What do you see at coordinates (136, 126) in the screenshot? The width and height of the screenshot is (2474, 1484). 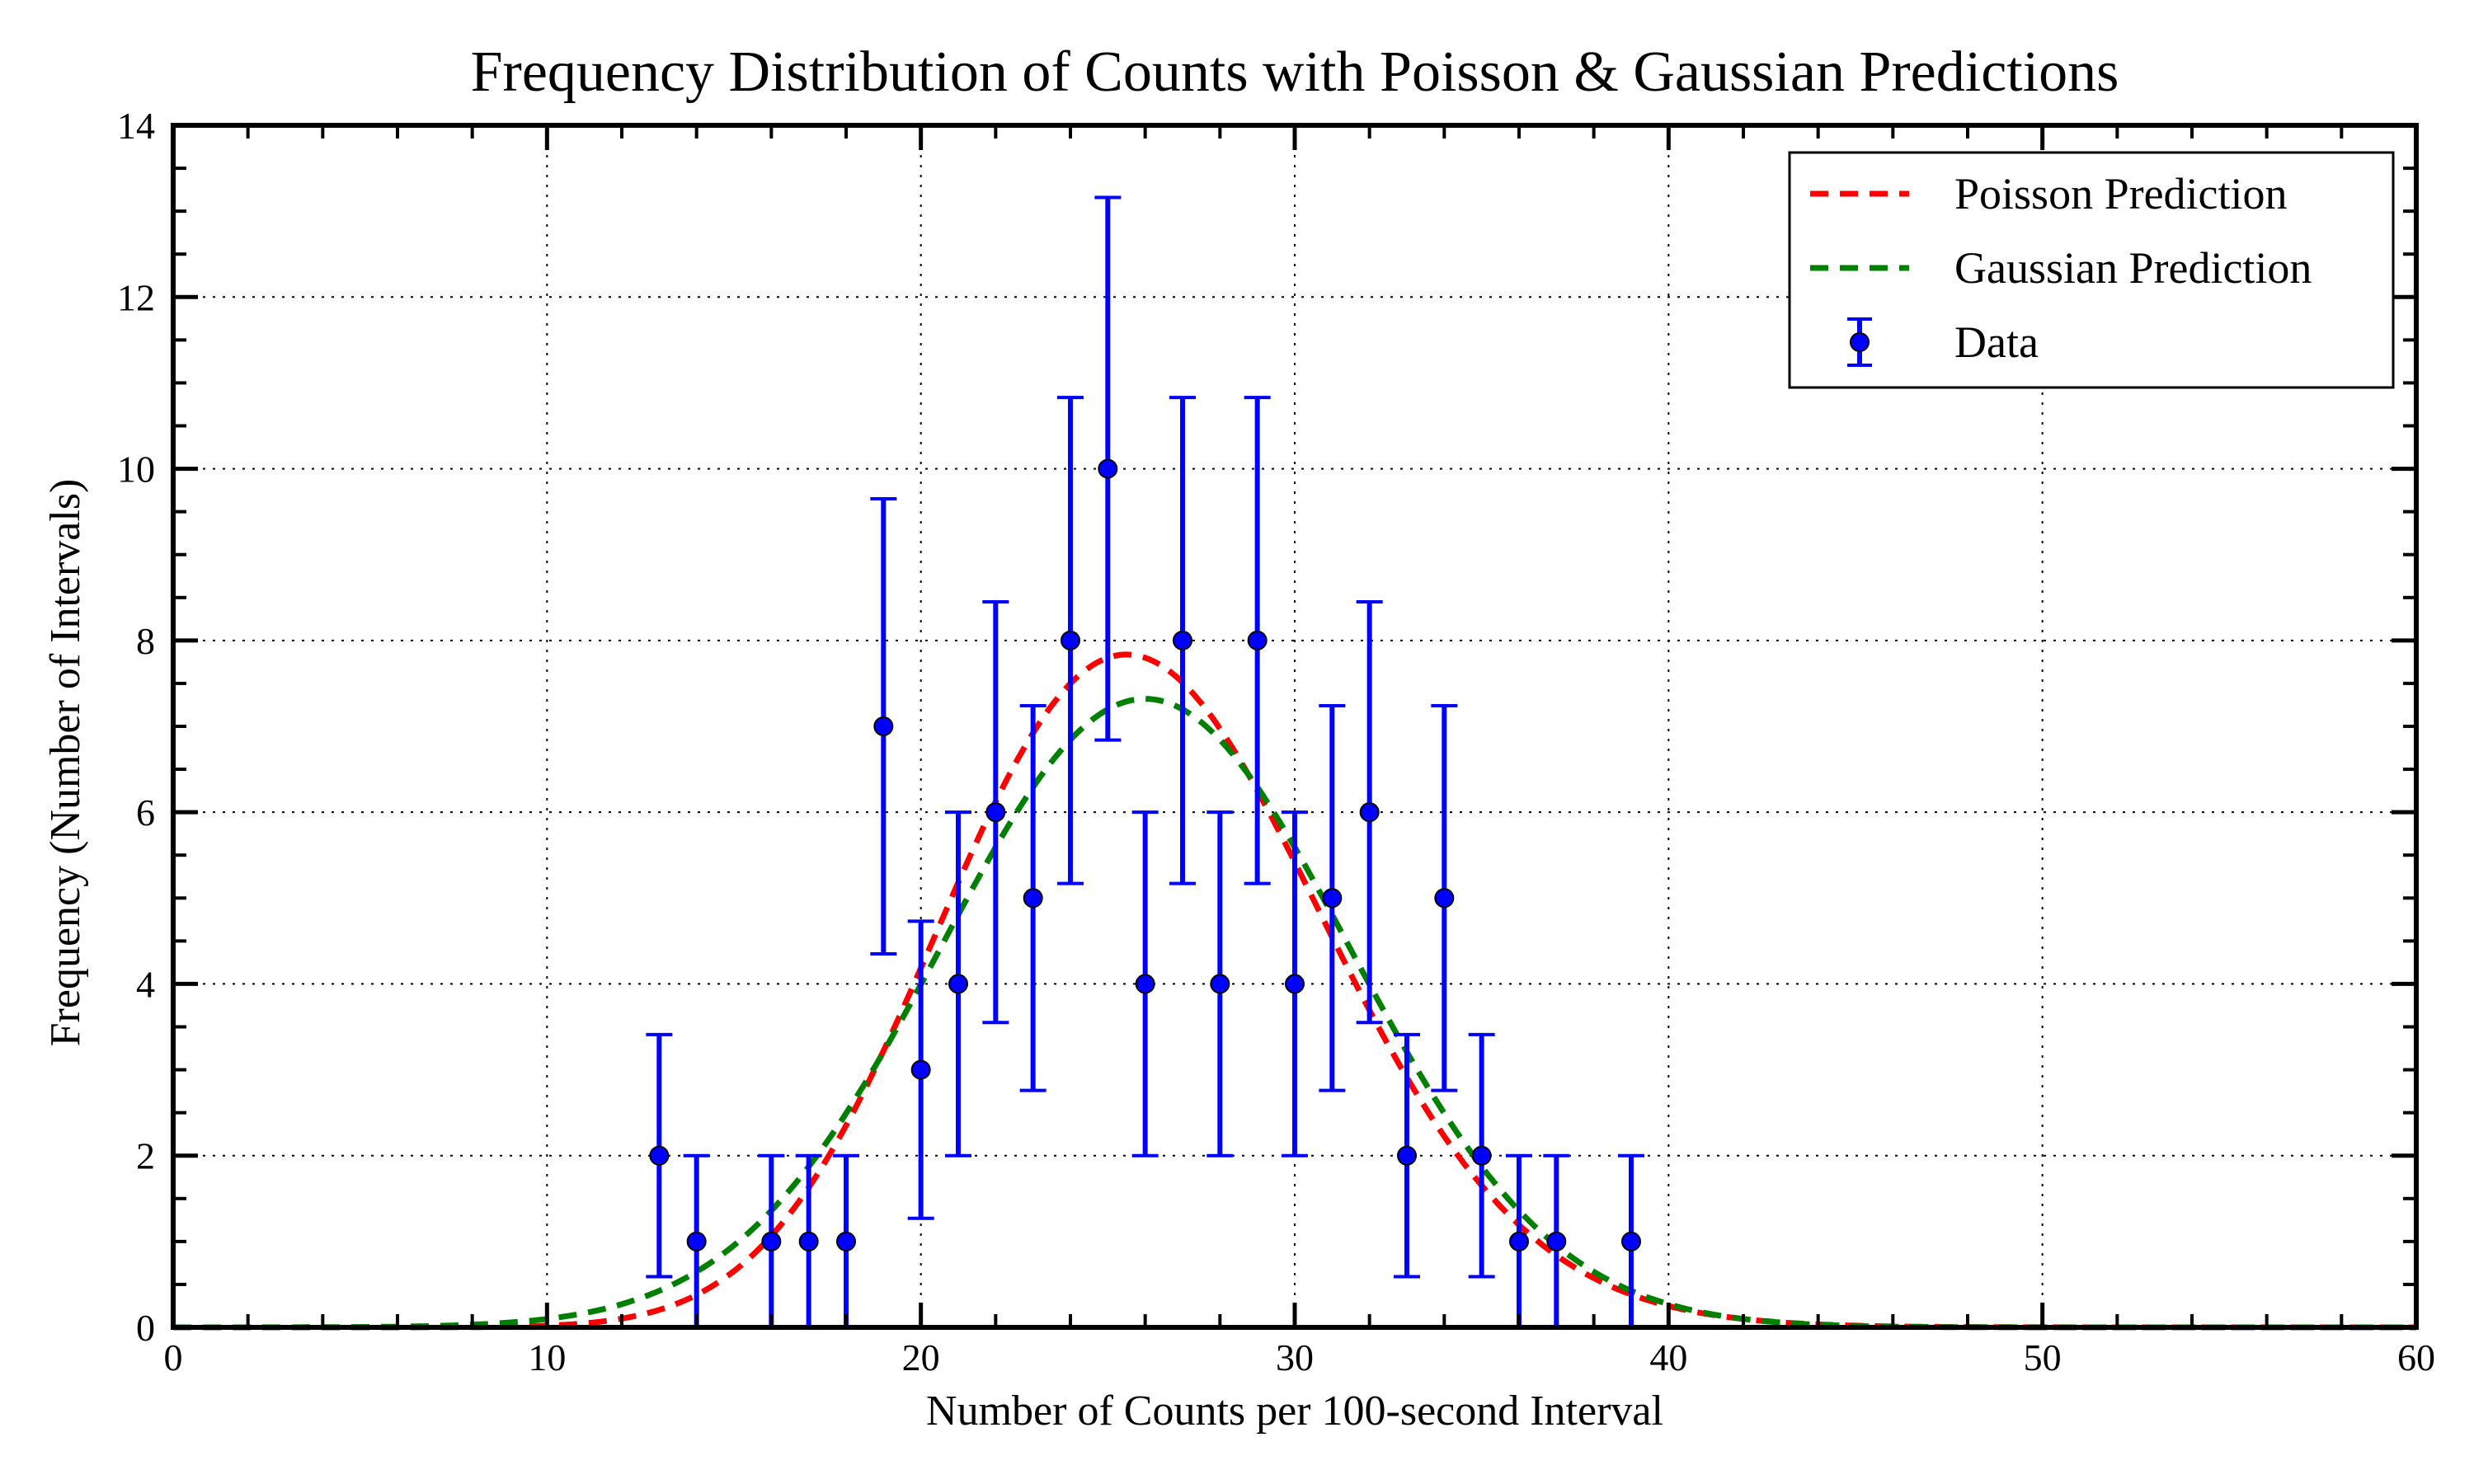 I see `y-tick-label: 14` at bounding box center [136, 126].